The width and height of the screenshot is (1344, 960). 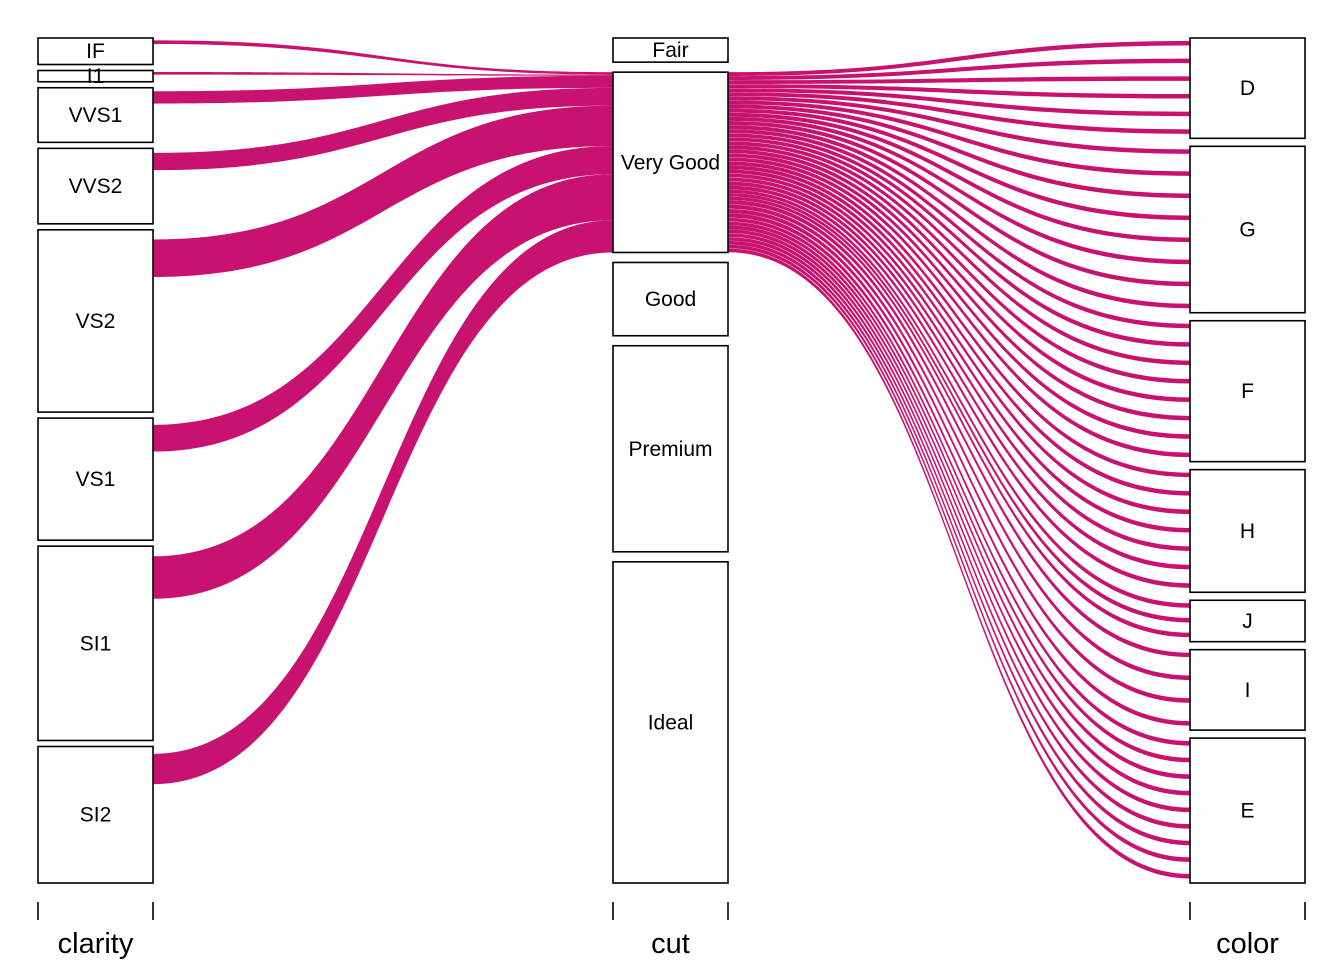 I want to click on clarity-box-vvs2, so click(x=95, y=186).